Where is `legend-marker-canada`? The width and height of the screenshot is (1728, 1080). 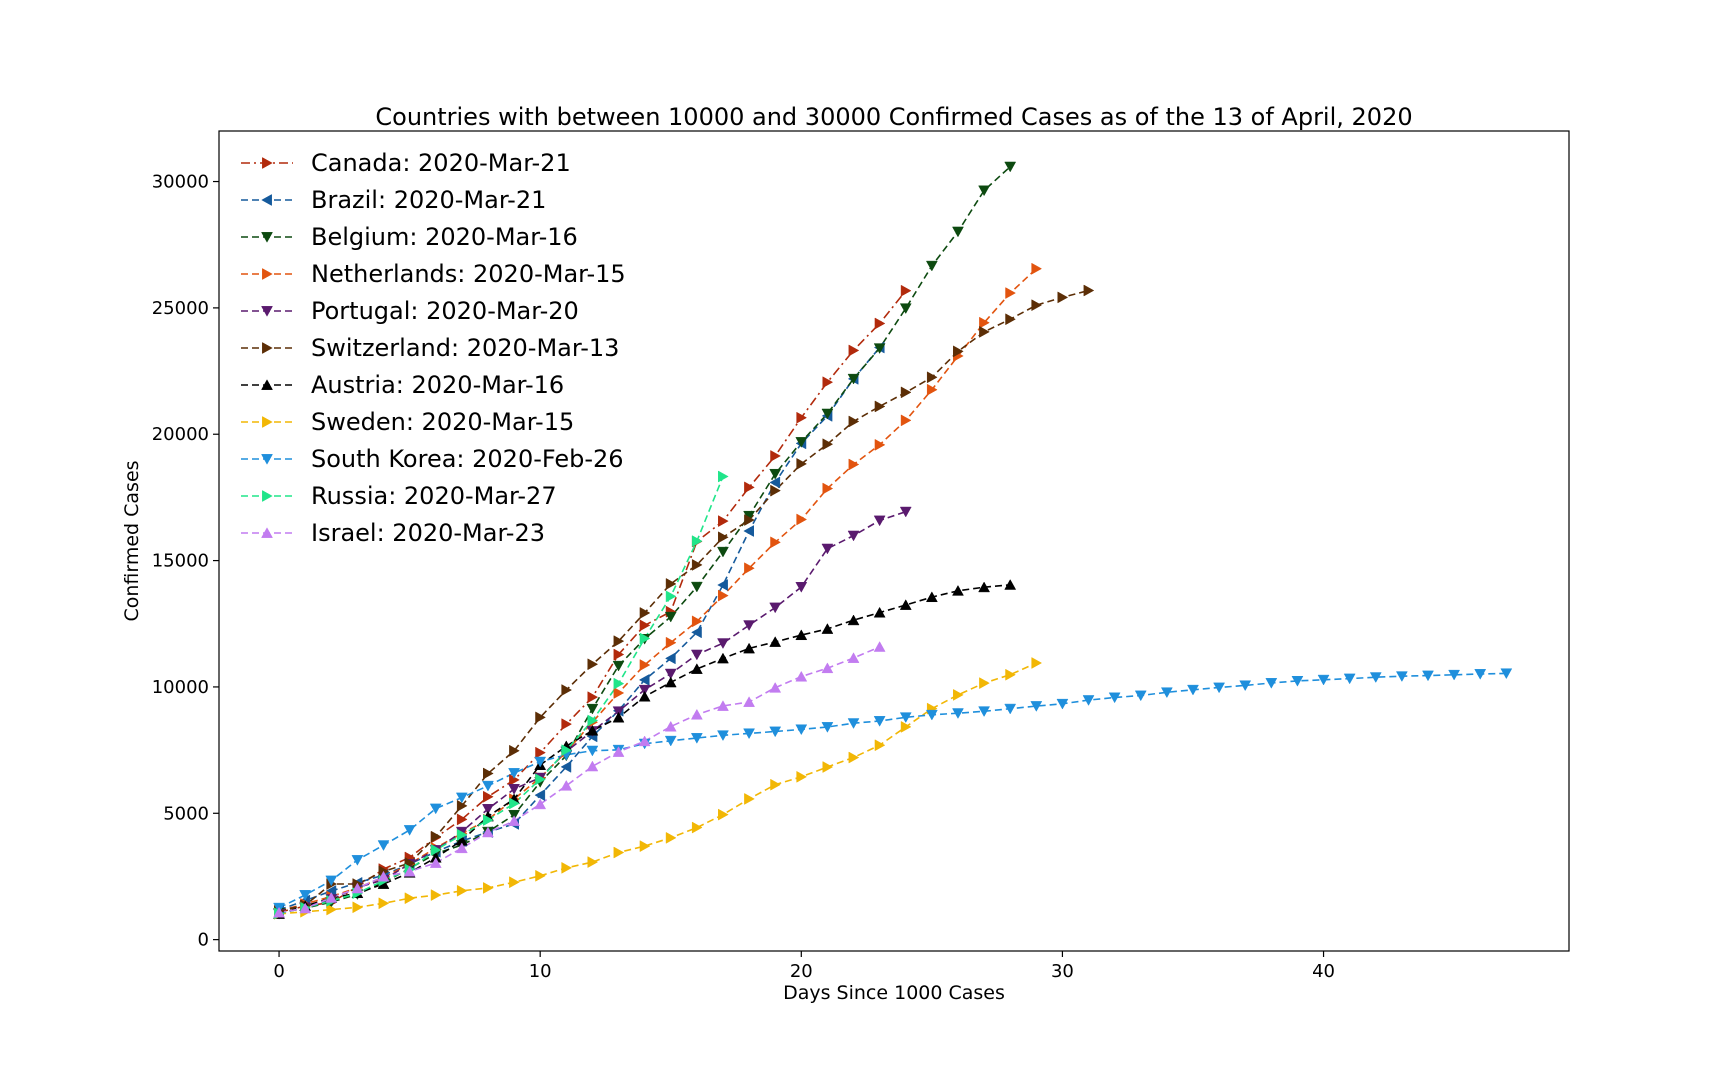 legend-marker-canada is located at coordinates (267, 163).